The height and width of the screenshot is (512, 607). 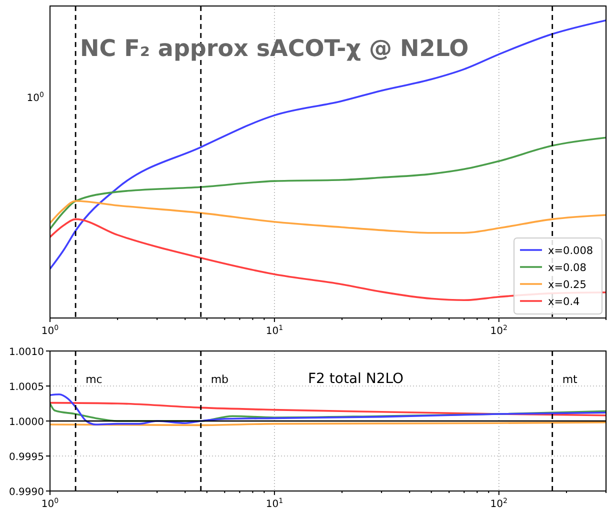 What do you see at coordinates (564, 302) in the screenshot?
I see `legend-label: x=0.4` at bounding box center [564, 302].